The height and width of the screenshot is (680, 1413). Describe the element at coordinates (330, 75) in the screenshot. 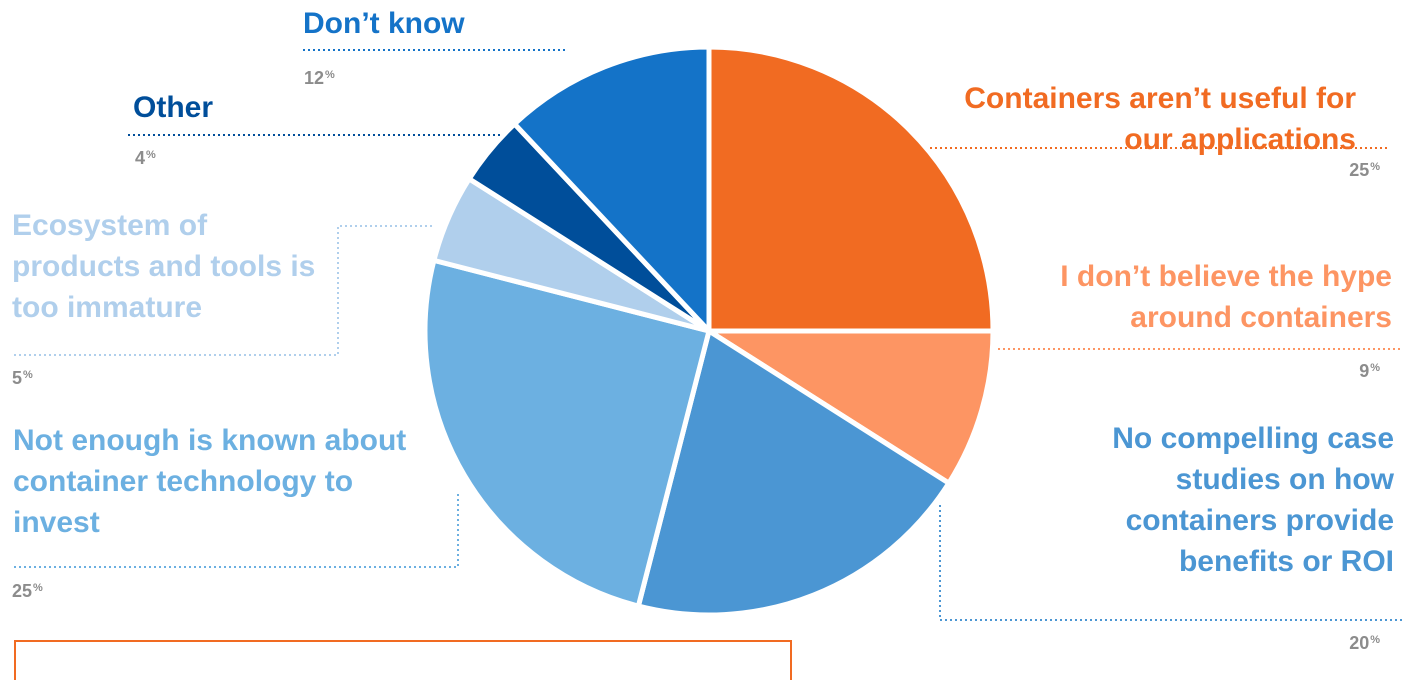

I see `pct-sign-dont-know: %` at that location.